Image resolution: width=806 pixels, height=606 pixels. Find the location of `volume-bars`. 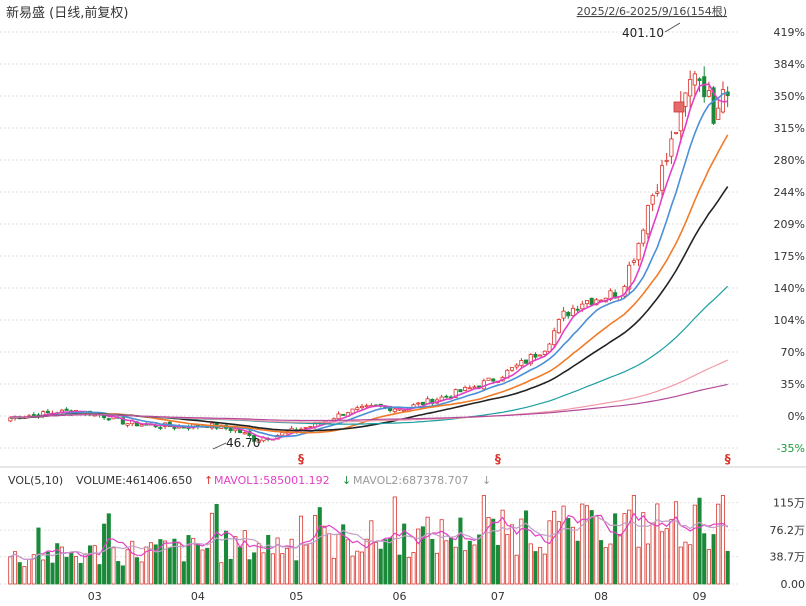

volume-bars is located at coordinates (369, 540).